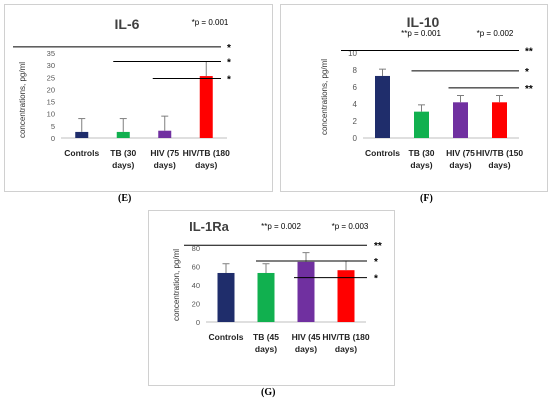 The image size is (550, 401). I want to click on p-value-label: *p = 0.003, so click(350, 226).